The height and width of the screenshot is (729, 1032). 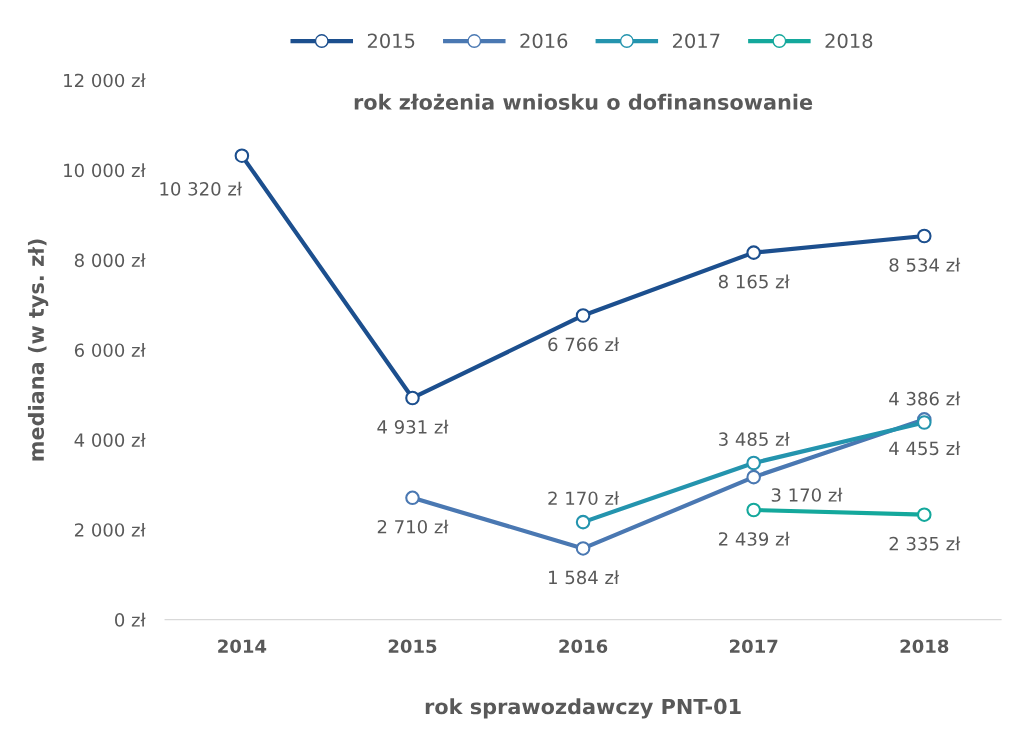 What do you see at coordinates (201, 188) in the screenshot?
I see `data-label: 10 320 zł` at bounding box center [201, 188].